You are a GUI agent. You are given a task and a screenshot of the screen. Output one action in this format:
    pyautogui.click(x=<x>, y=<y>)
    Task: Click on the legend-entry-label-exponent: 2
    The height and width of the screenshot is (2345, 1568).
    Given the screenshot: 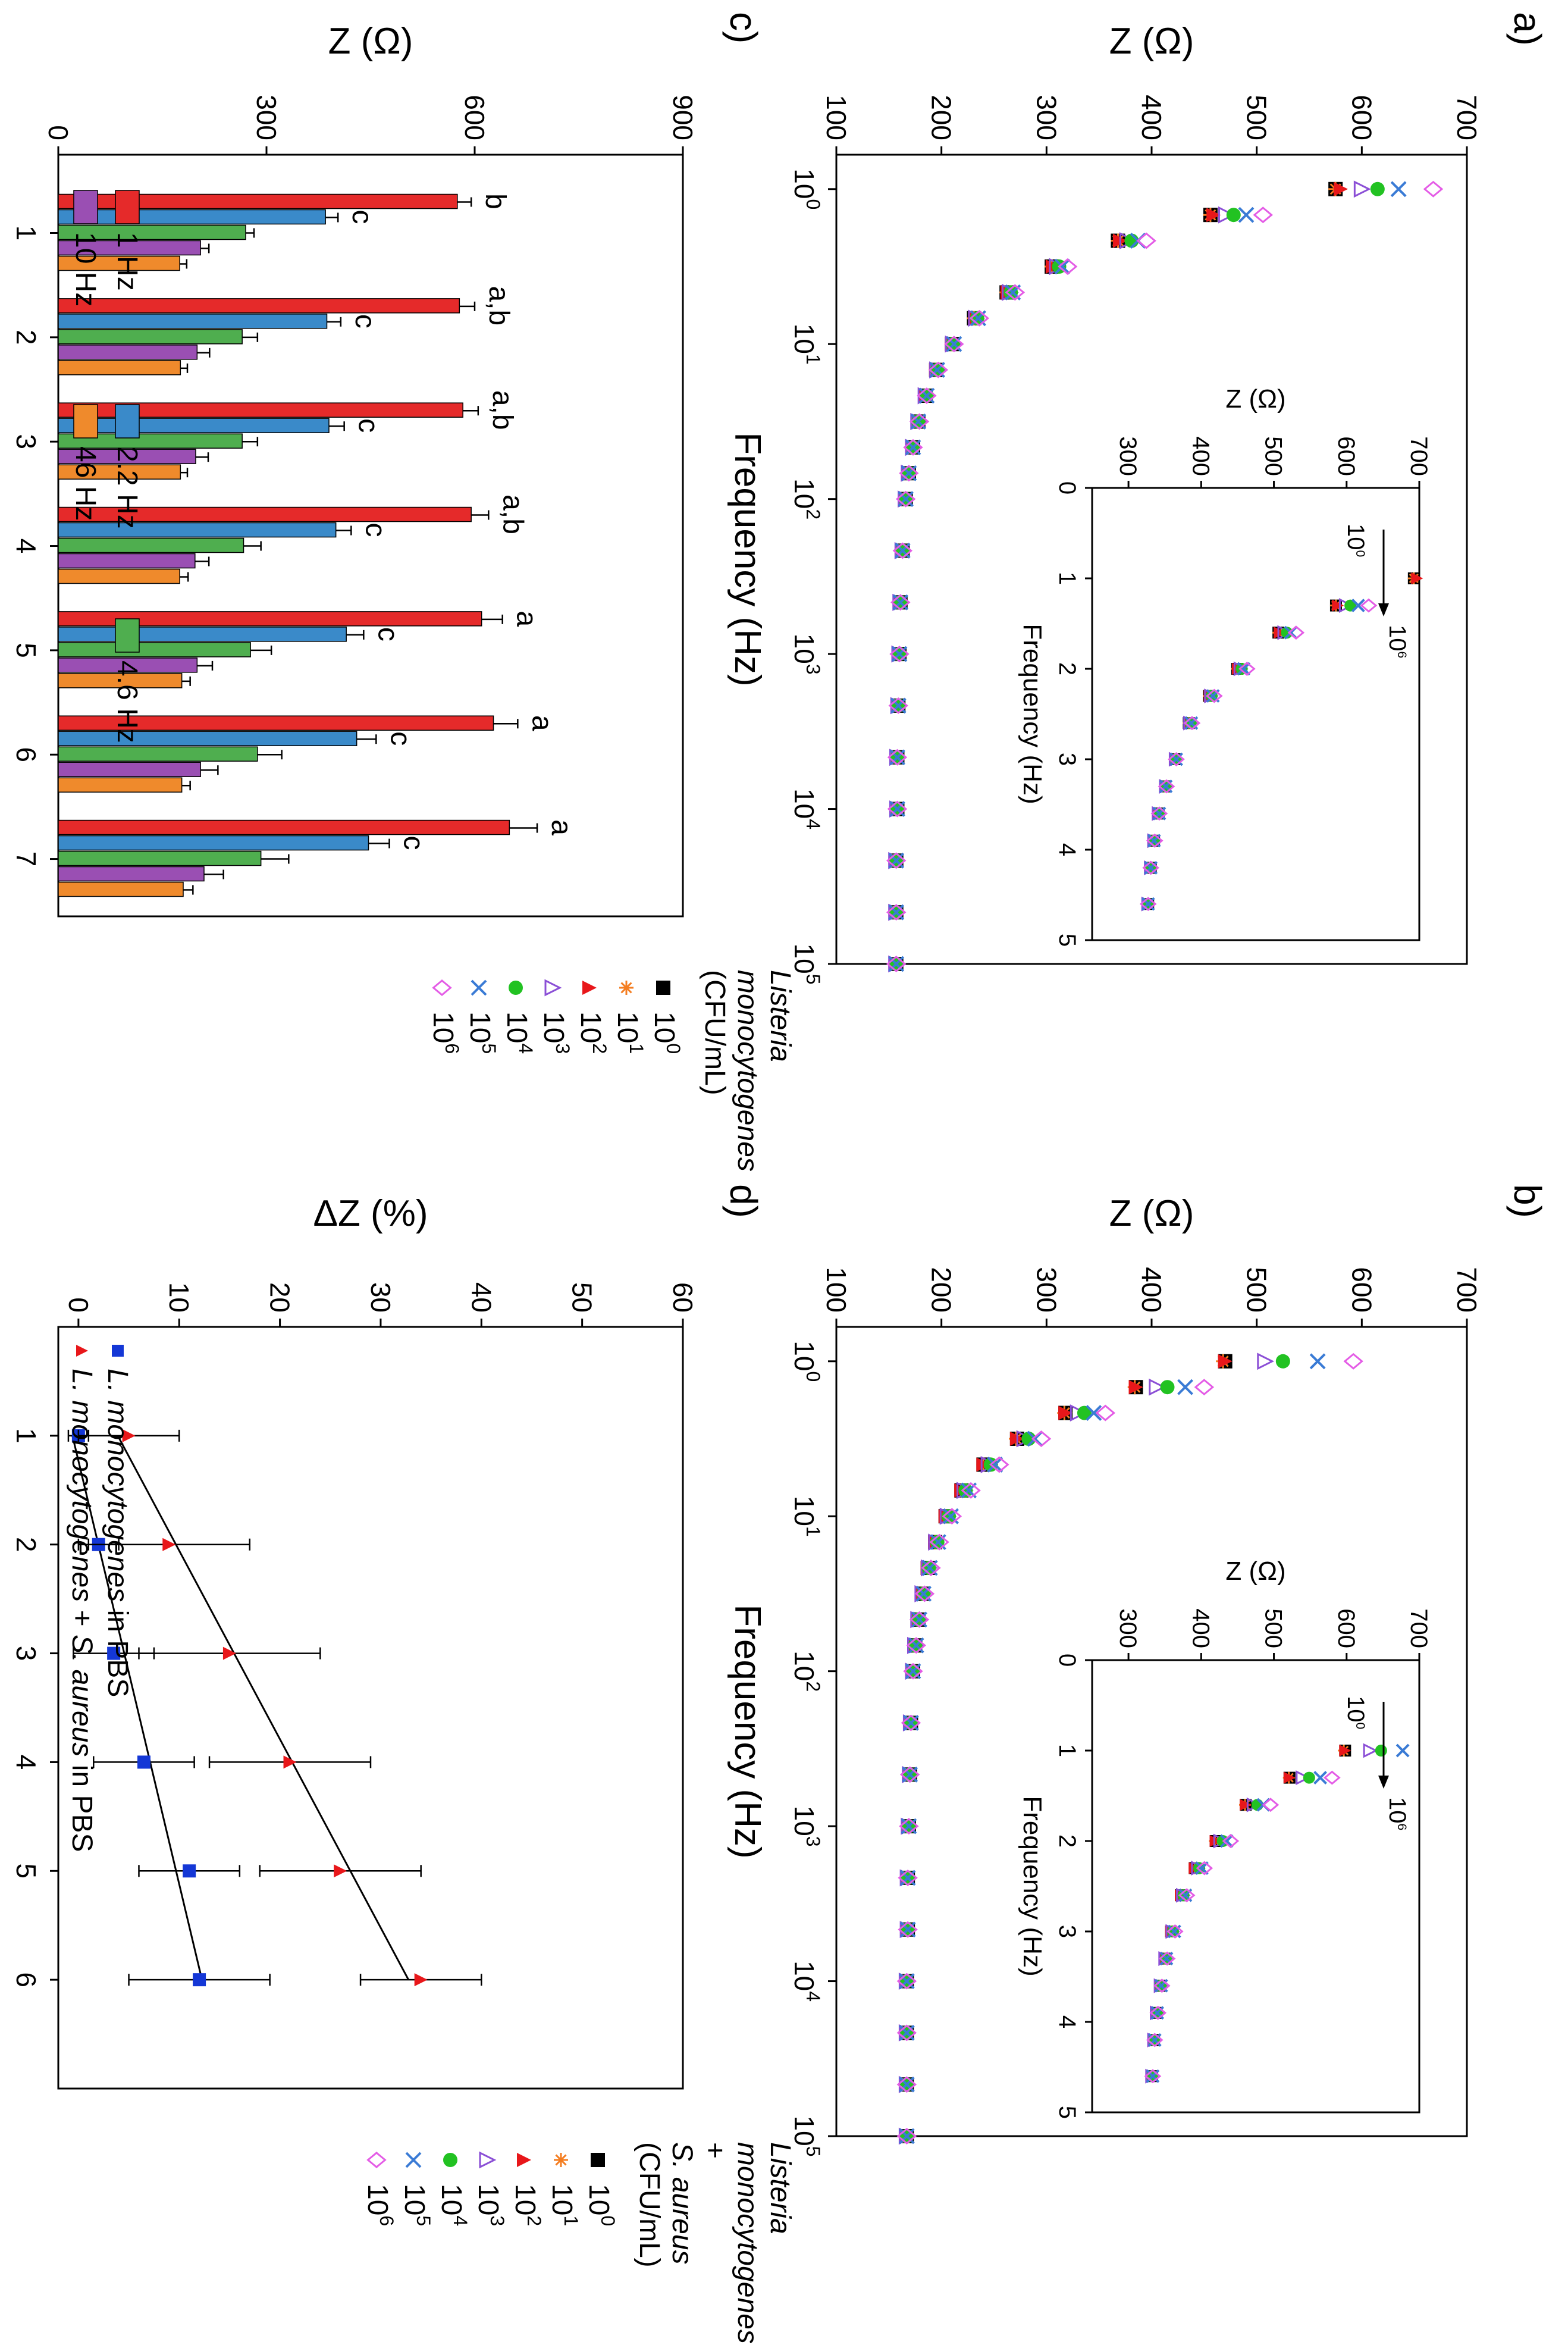 What is the action you would take?
    pyautogui.click(x=534, y=2220)
    